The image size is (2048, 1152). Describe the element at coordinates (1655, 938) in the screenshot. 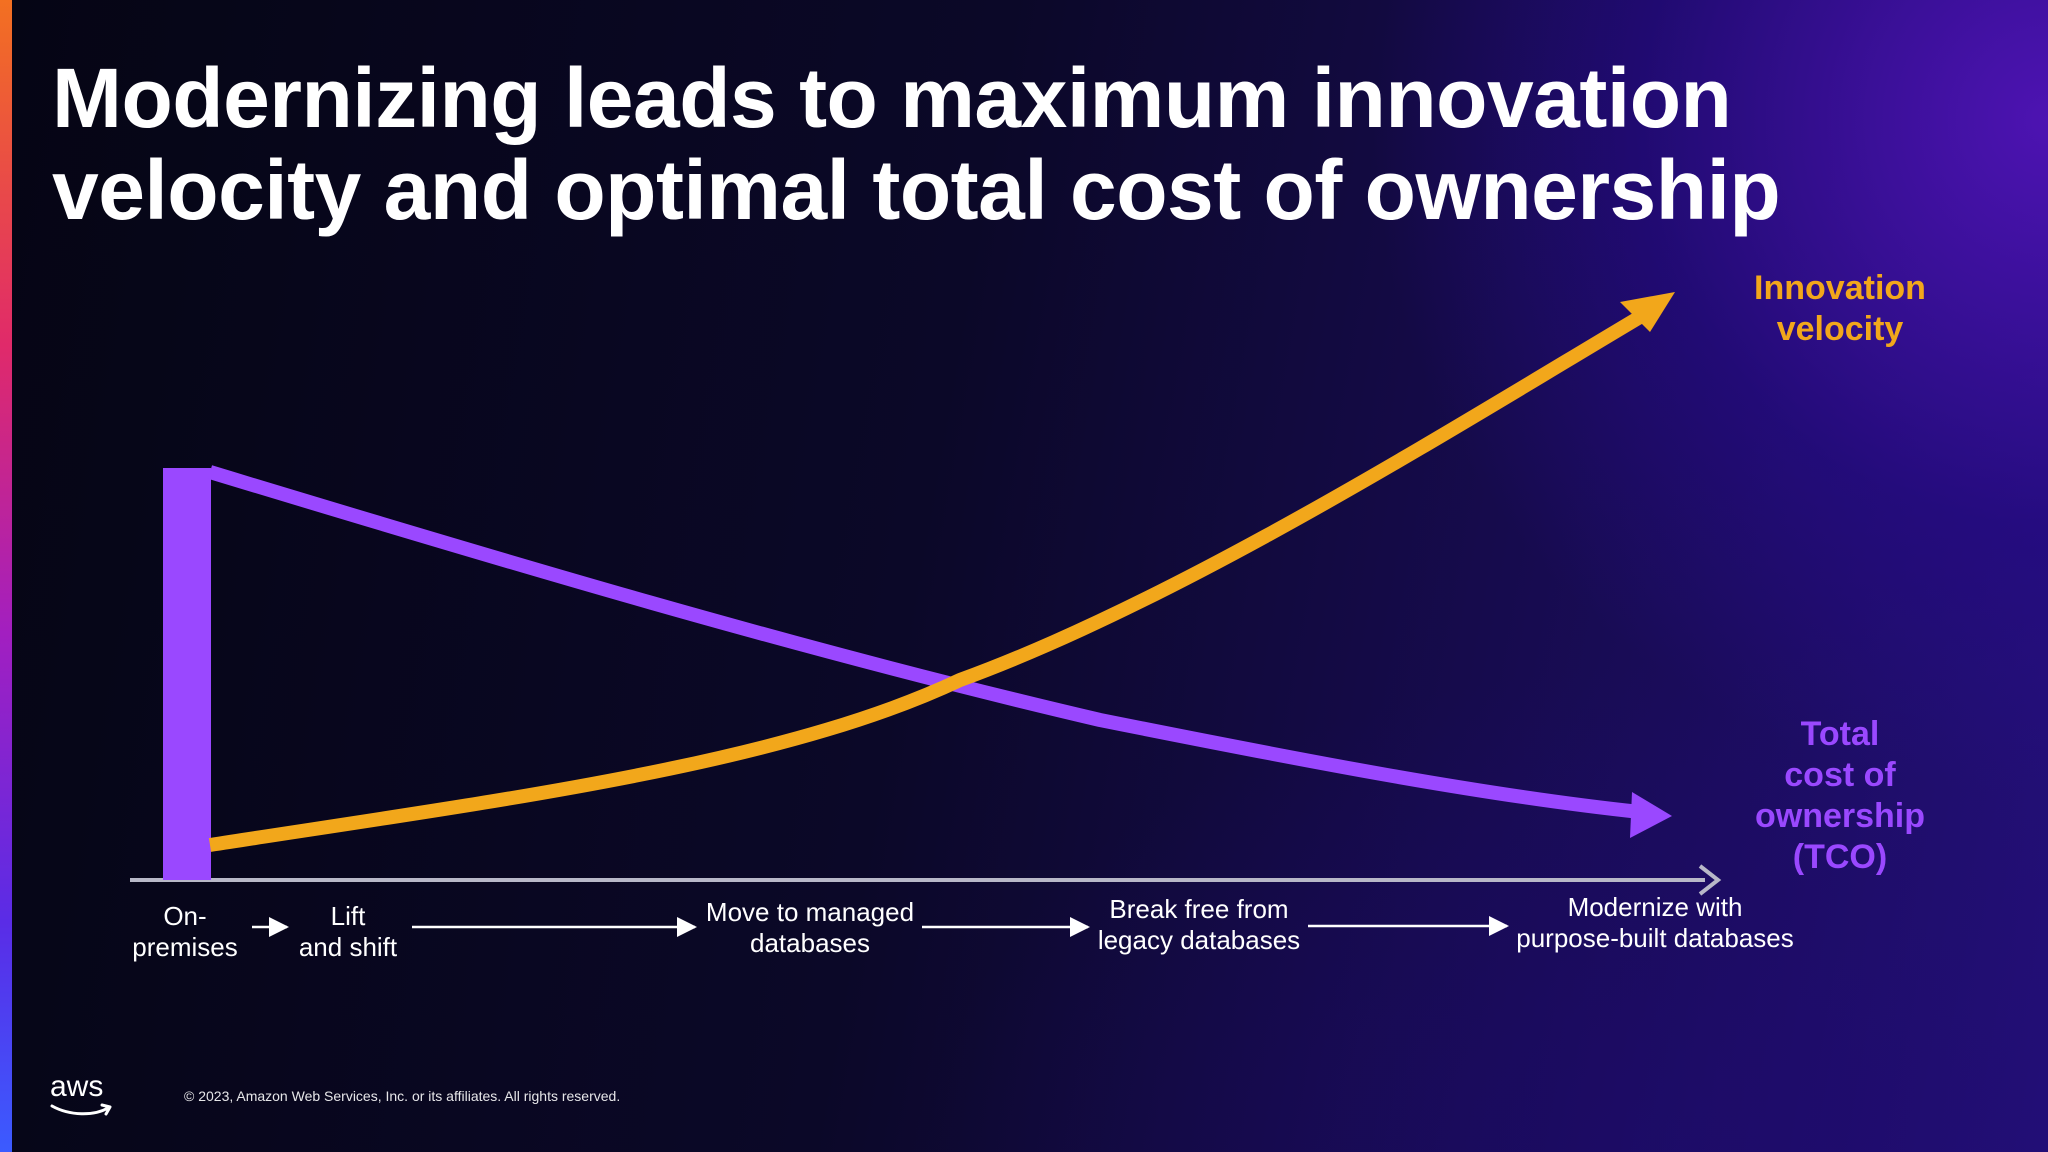

I see `stage-modernize-line-2: purpose-built databases` at that location.